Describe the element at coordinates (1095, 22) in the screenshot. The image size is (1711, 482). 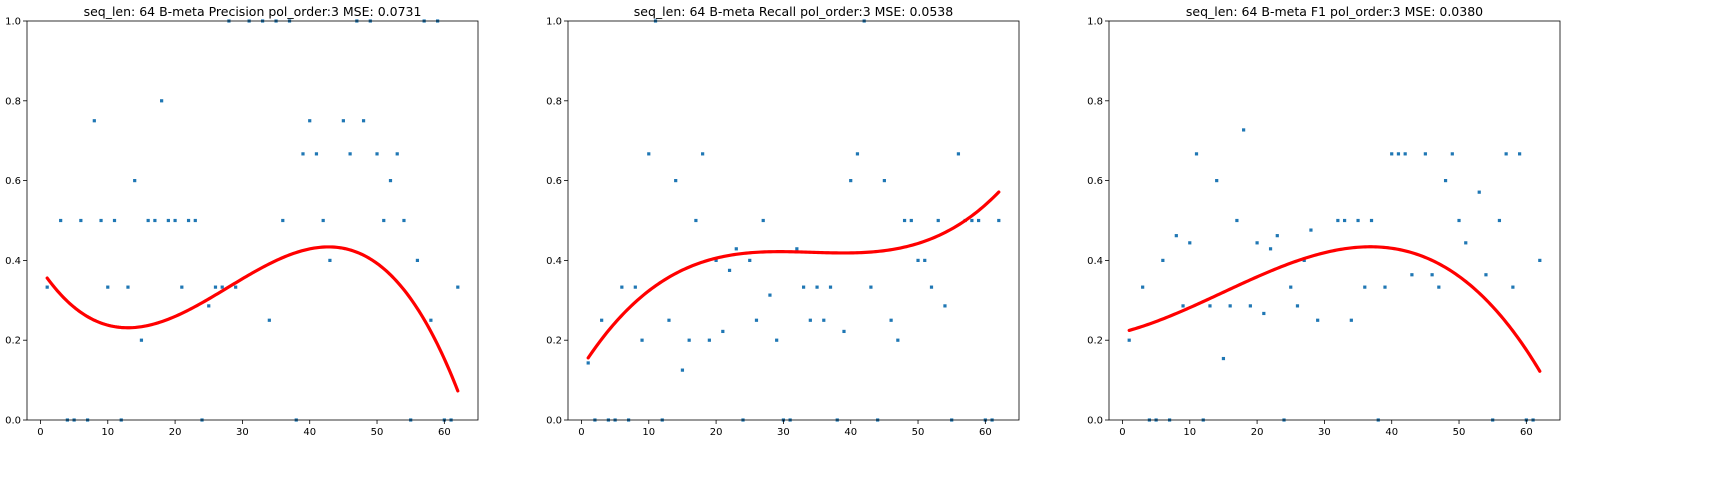
I see `y-tick-label: 1.0` at that location.